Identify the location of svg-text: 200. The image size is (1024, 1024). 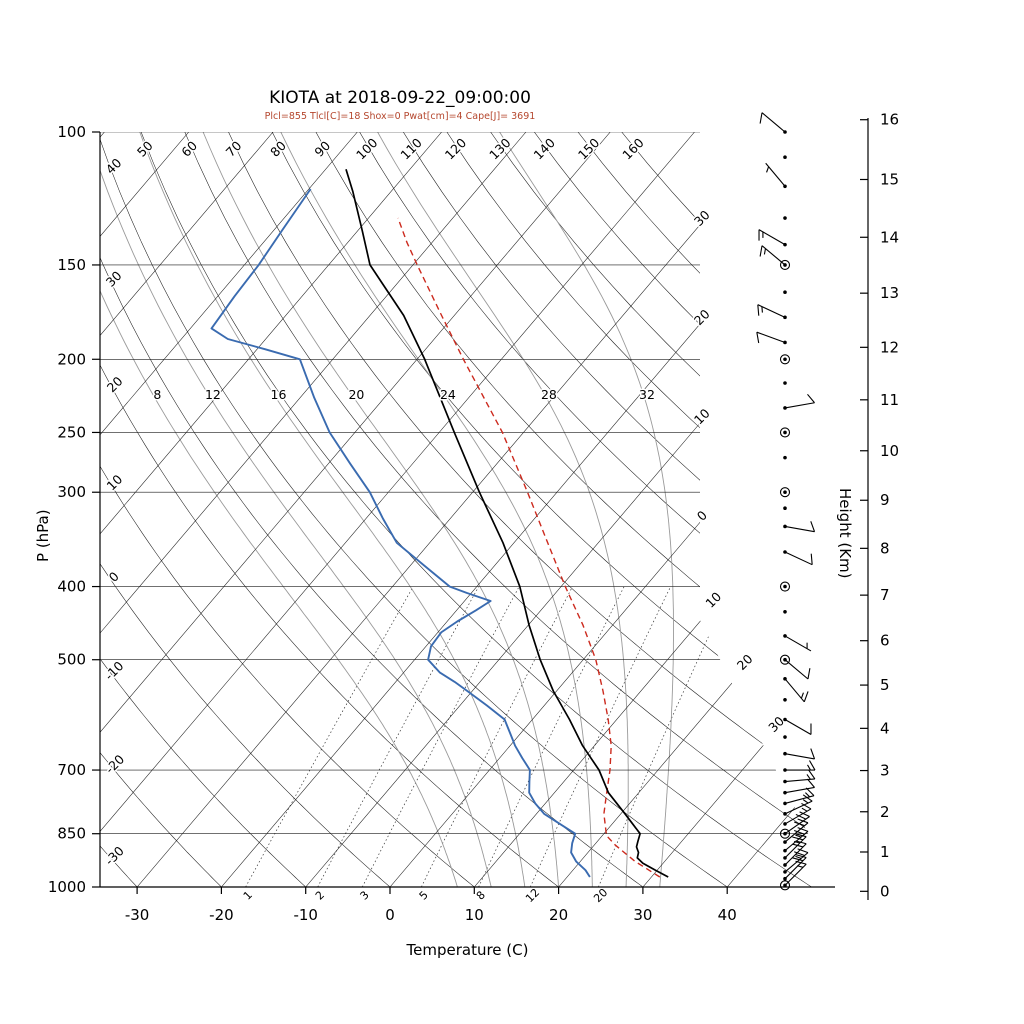
(71, 359).